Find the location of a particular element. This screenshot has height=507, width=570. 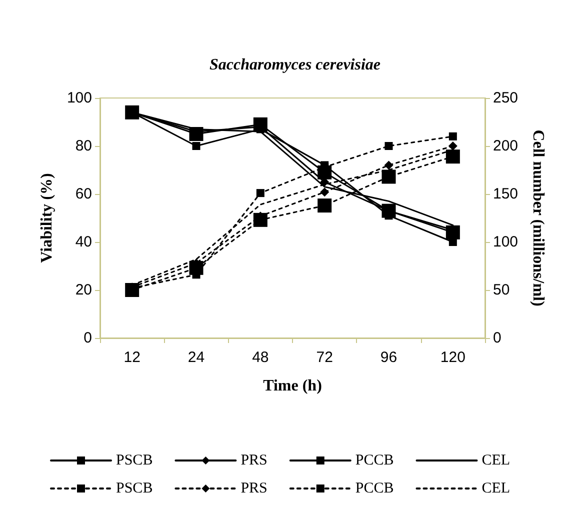

y2-axis-title: Cell number (millions/ml) is located at coordinates (537, 218).